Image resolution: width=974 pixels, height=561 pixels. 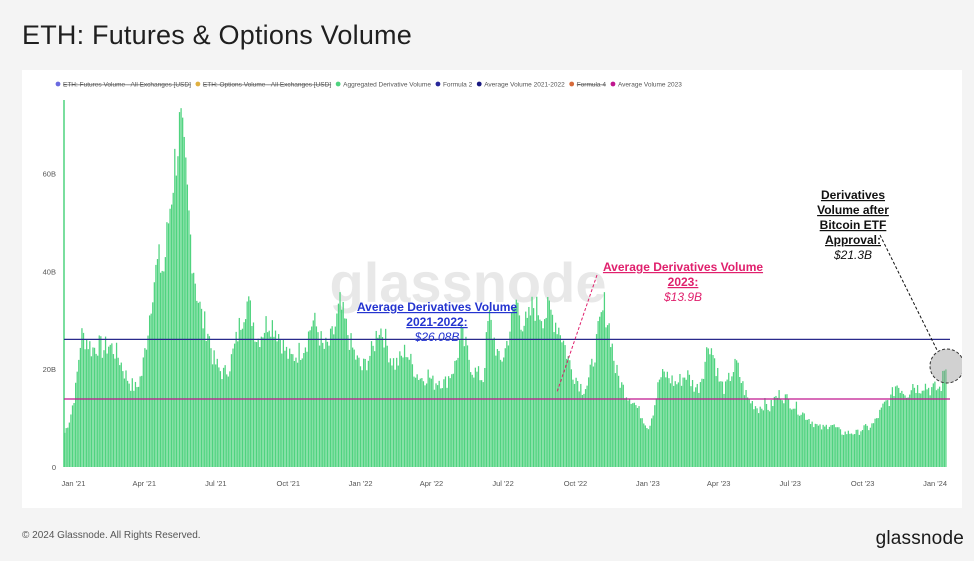 I want to click on legend-item: Formula 4, so click(x=592, y=85).